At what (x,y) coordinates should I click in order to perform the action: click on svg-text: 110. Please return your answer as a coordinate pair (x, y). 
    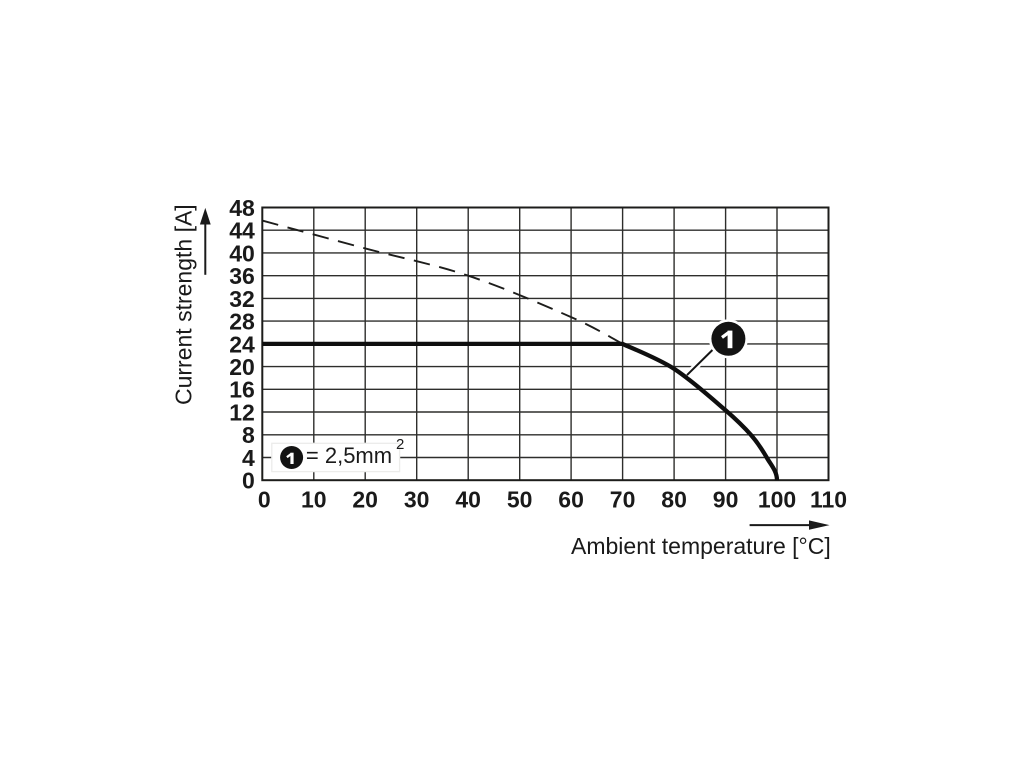
    Looking at the image, I should click on (828, 500).